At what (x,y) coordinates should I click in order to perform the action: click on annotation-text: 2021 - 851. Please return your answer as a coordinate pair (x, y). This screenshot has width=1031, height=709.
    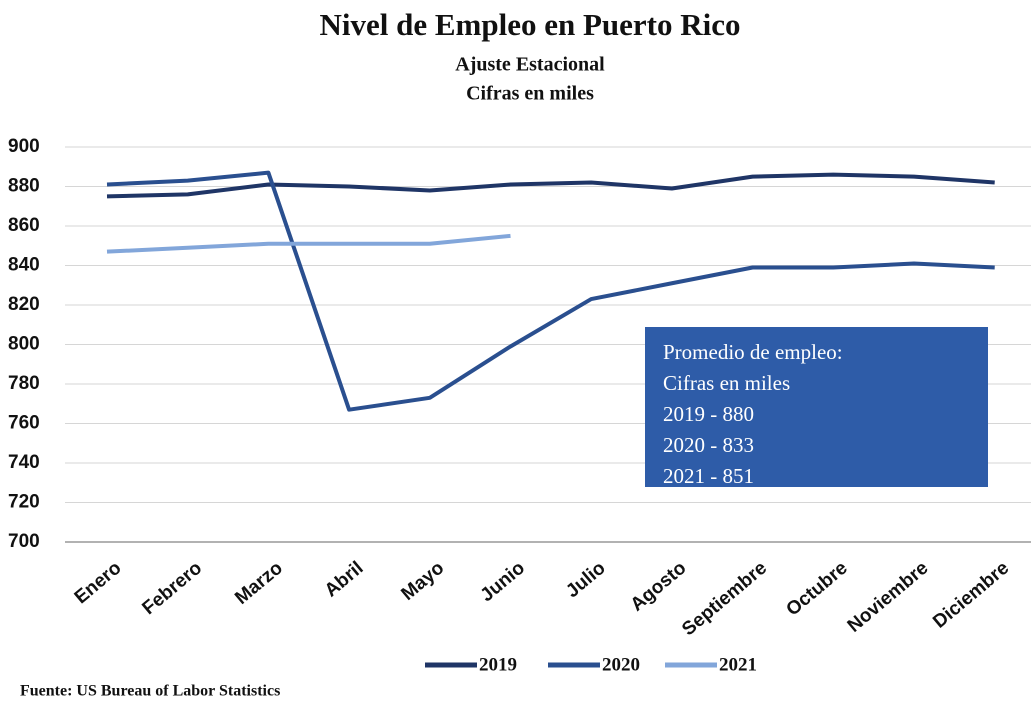
    Looking at the image, I should click on (708, 476).